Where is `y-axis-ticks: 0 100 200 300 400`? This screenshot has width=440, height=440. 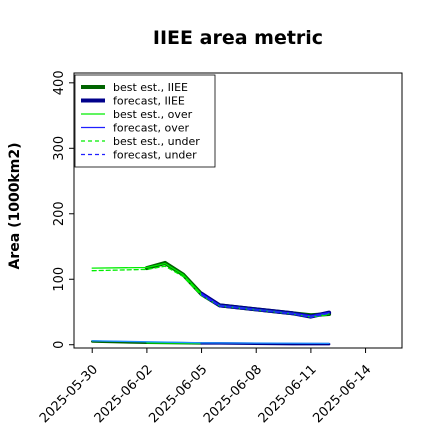
y-axis-ticks: 0 100 200 300 400 is located at coordinates (63, 209).